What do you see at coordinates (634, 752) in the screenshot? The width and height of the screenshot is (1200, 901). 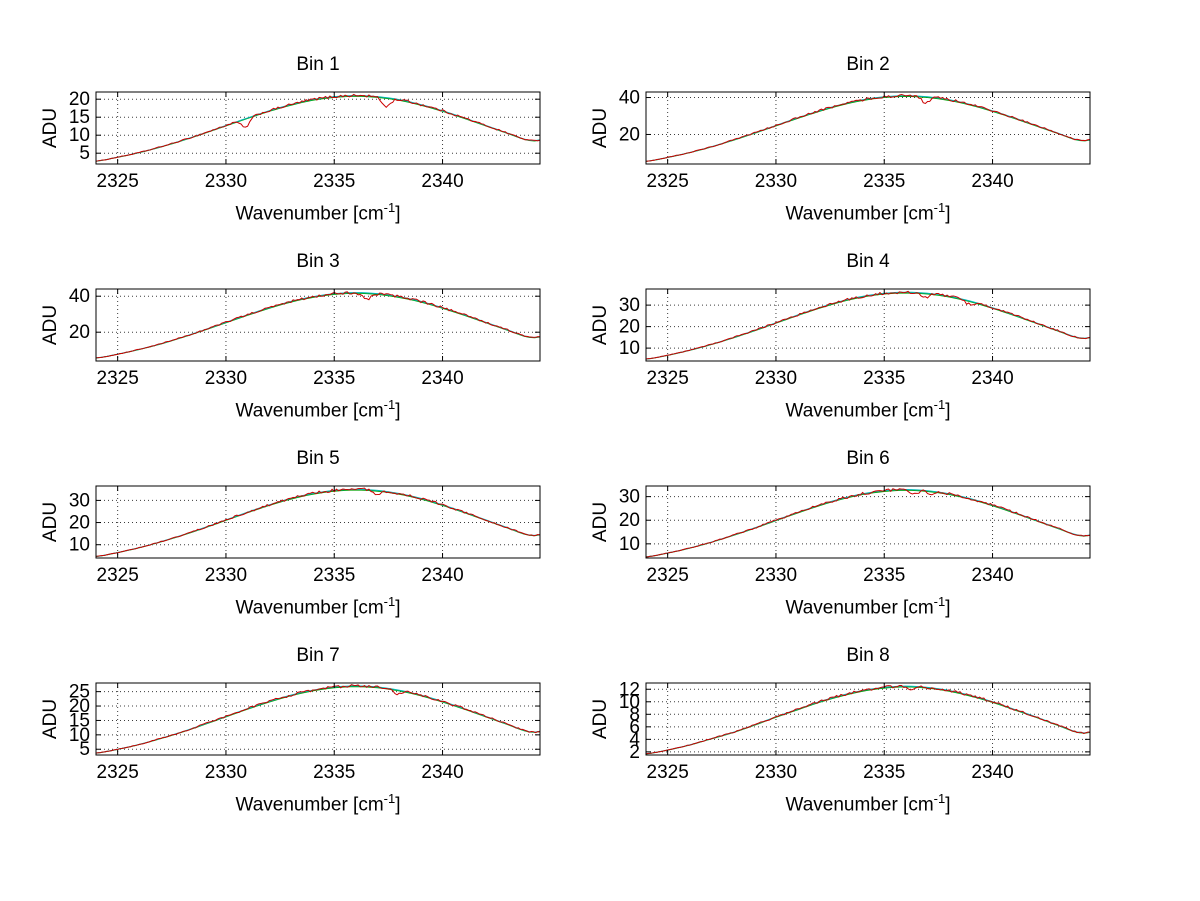 I see `y-tick-label: 2` at bounding box center [634, 752].